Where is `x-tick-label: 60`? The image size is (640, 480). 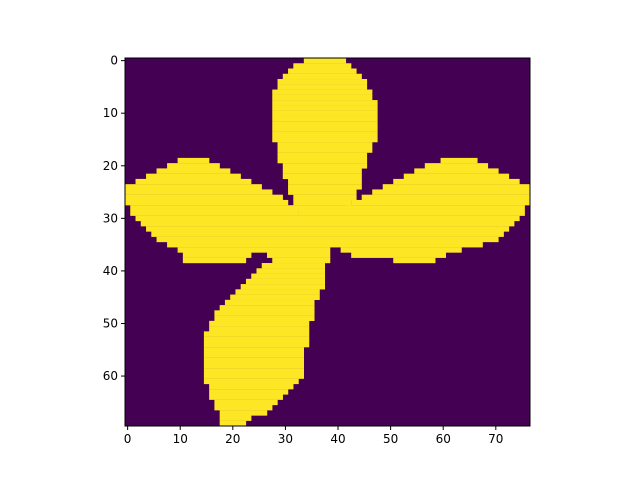
x-tick-label: 60 is located at coordinates (443, 439).